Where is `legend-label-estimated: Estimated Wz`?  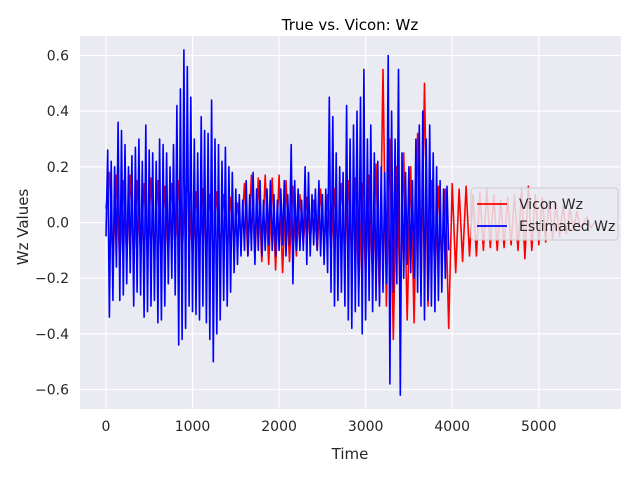
legend-label-estimated: Estimated Wz is located at coordinates (567, 227).